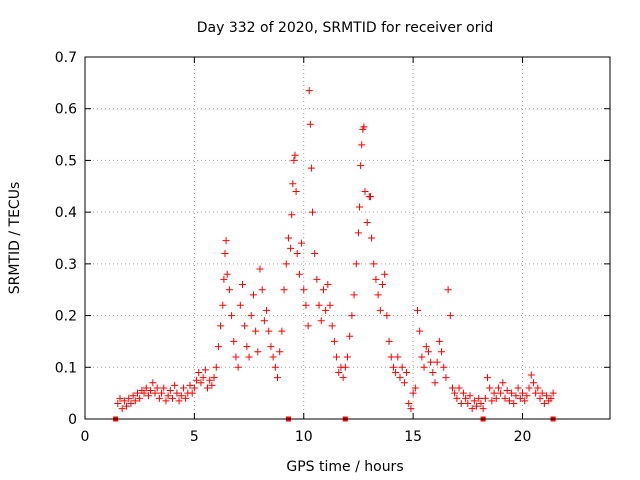  What do you see at coordinates (413, 437) in the screenshot?
I see `x-tick-label: 15` at bounding box center [413, 437].